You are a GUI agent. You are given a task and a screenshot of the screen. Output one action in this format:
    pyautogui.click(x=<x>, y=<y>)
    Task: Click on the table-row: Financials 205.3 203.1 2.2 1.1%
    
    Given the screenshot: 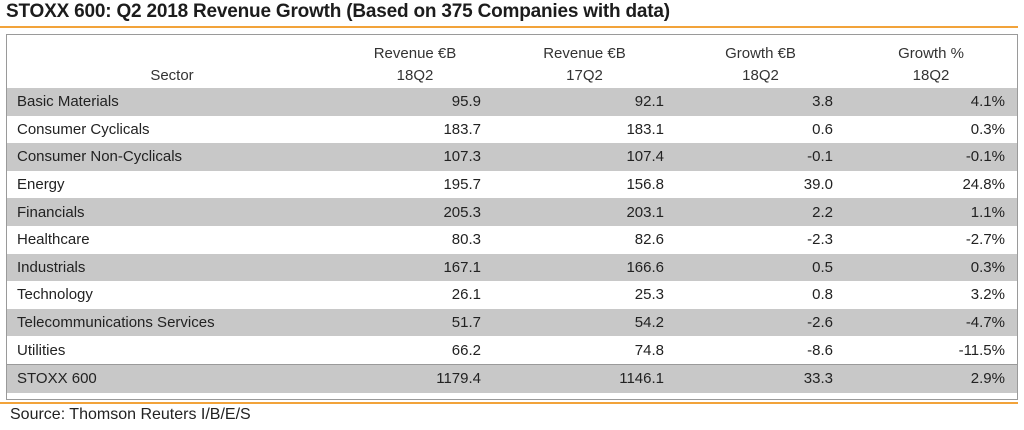 What is the action you would take?
    pyautogui.click(x=512, y=212)
    